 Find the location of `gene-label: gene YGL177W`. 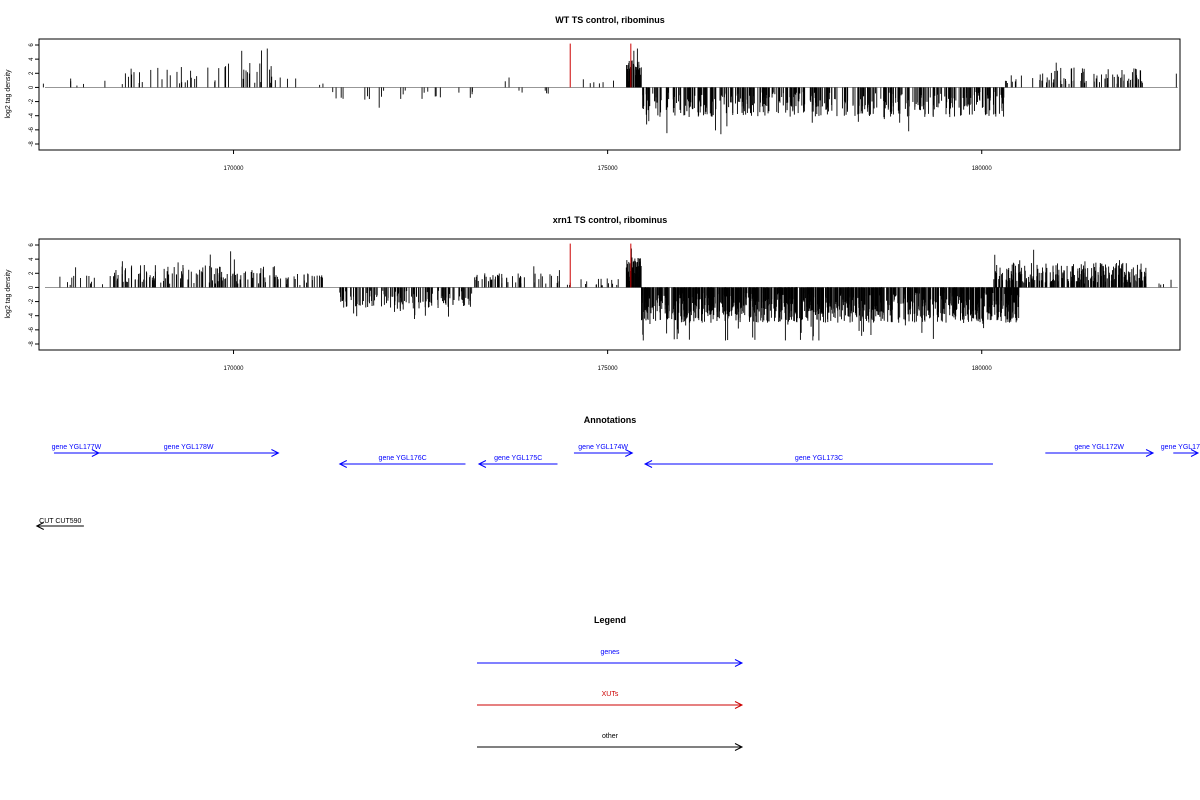

gene-label: gene YGL177W is located at coordinates (77, 447).